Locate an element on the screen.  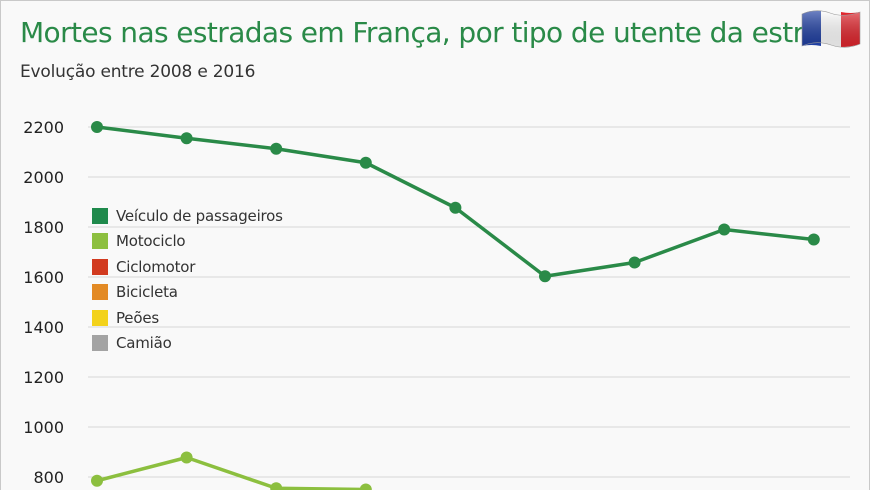
legend-item-moped: Ciclomotor is located at coordinates (187, 267).